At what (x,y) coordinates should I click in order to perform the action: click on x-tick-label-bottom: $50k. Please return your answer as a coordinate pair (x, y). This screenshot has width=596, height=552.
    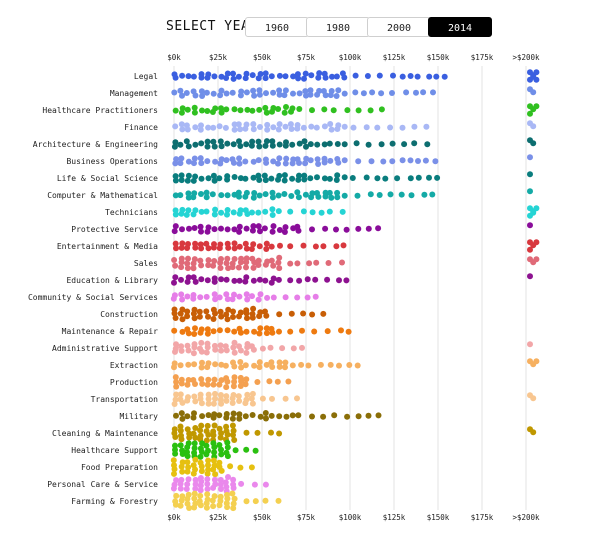
    Looking at the image, I should click on (262, 517).